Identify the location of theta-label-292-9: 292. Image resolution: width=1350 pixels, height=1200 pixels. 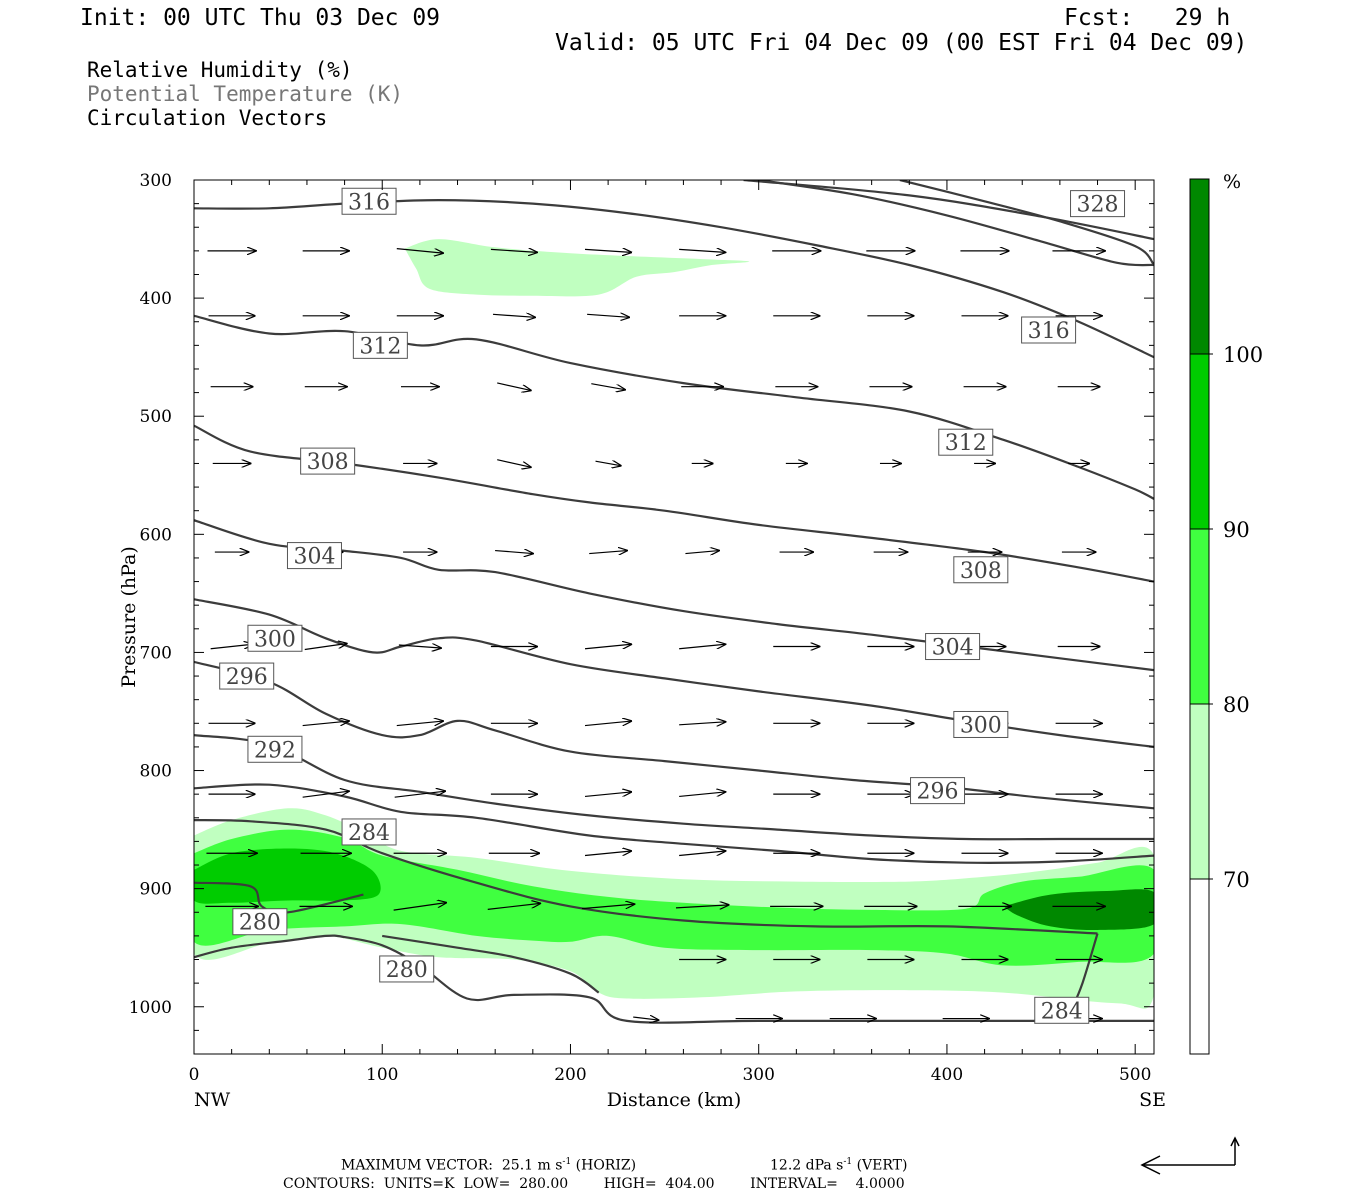
(275, 750).